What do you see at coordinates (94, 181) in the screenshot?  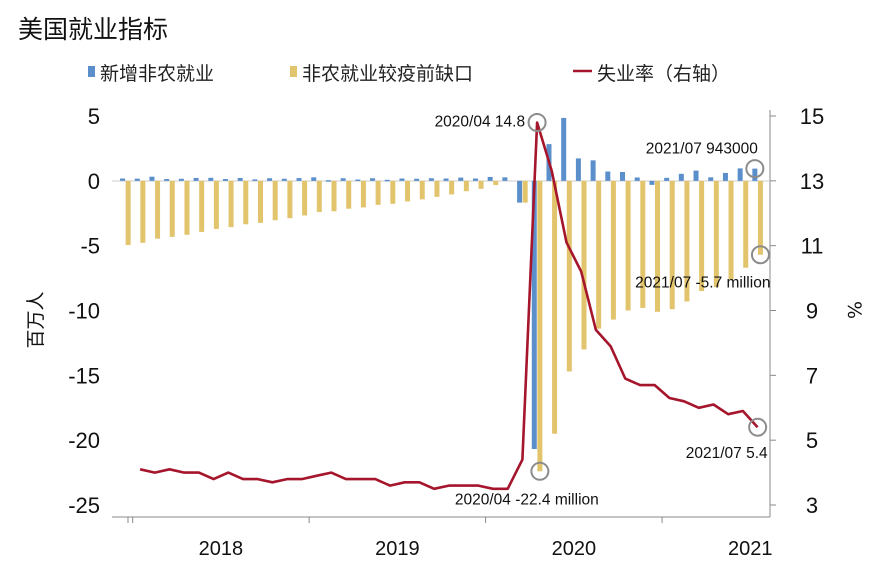 I see `left-tick-label: 0` at bounding box center [94, 181].